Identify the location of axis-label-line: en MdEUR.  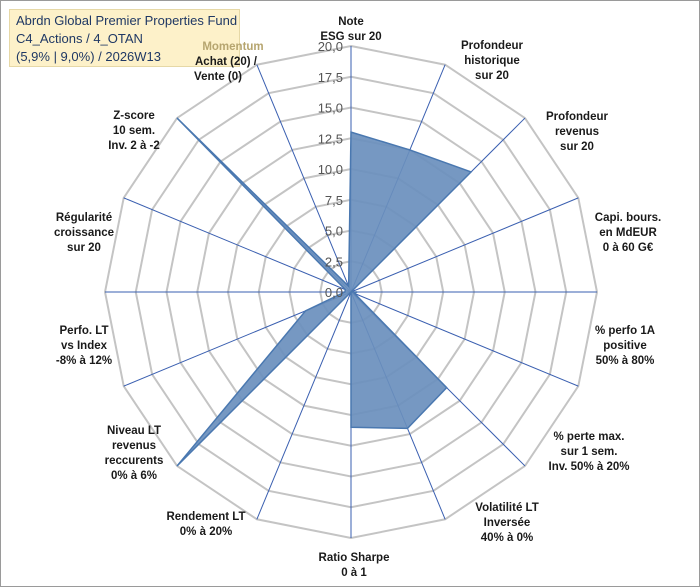
(628, 233).